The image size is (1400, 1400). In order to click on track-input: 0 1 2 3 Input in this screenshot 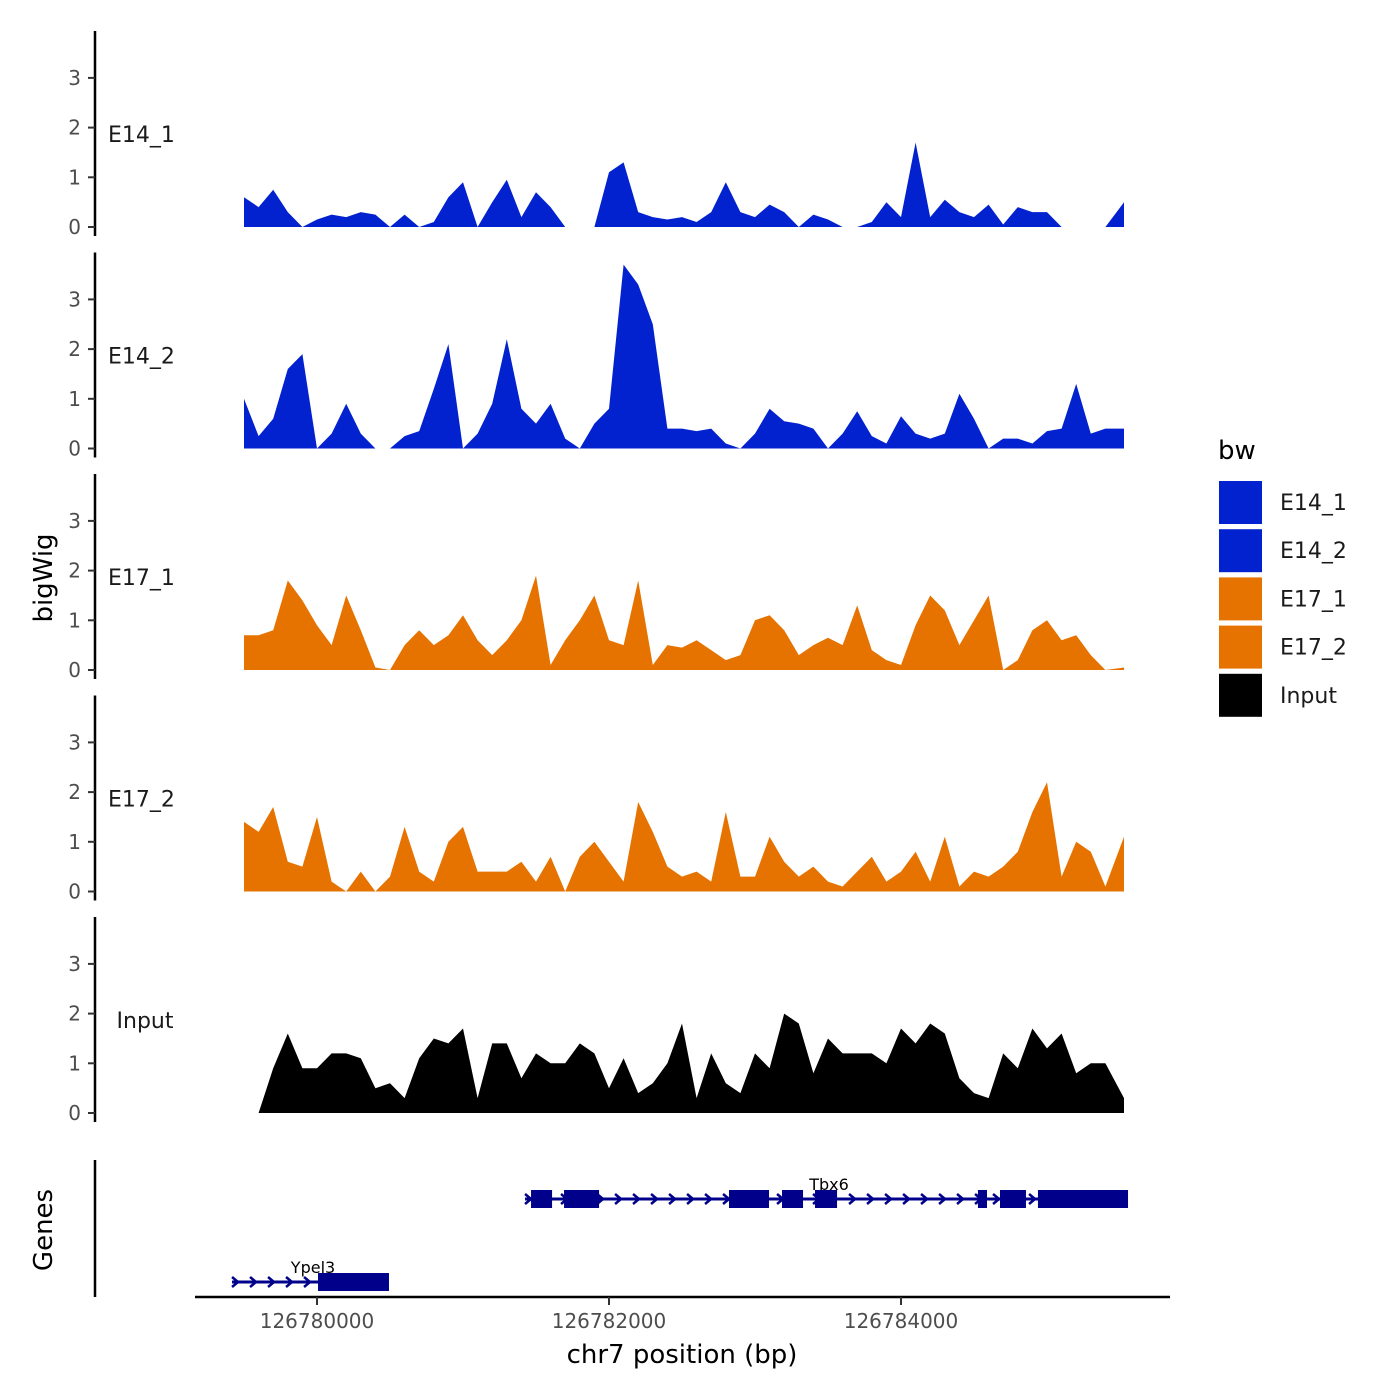, I will do `click(596, 1021)`.